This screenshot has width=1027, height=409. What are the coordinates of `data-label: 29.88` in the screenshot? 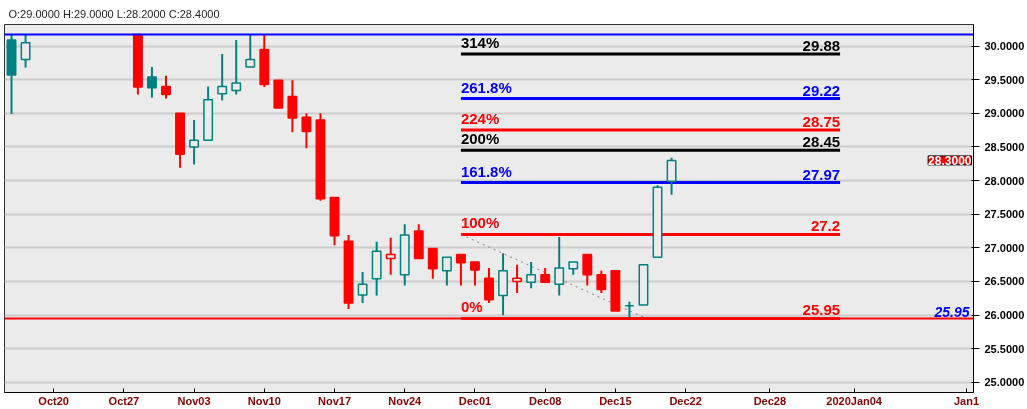 It's located at (821, 46).